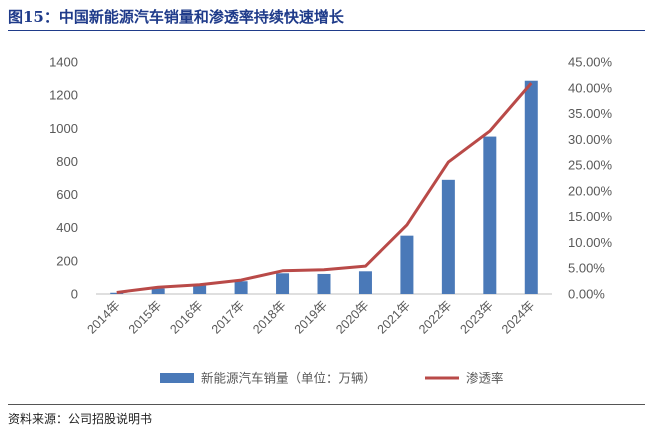 Image resolution: width=653 pixels, height=434 pixels. I want to click on right-tick-label: 15.00%, so click(590, 216).